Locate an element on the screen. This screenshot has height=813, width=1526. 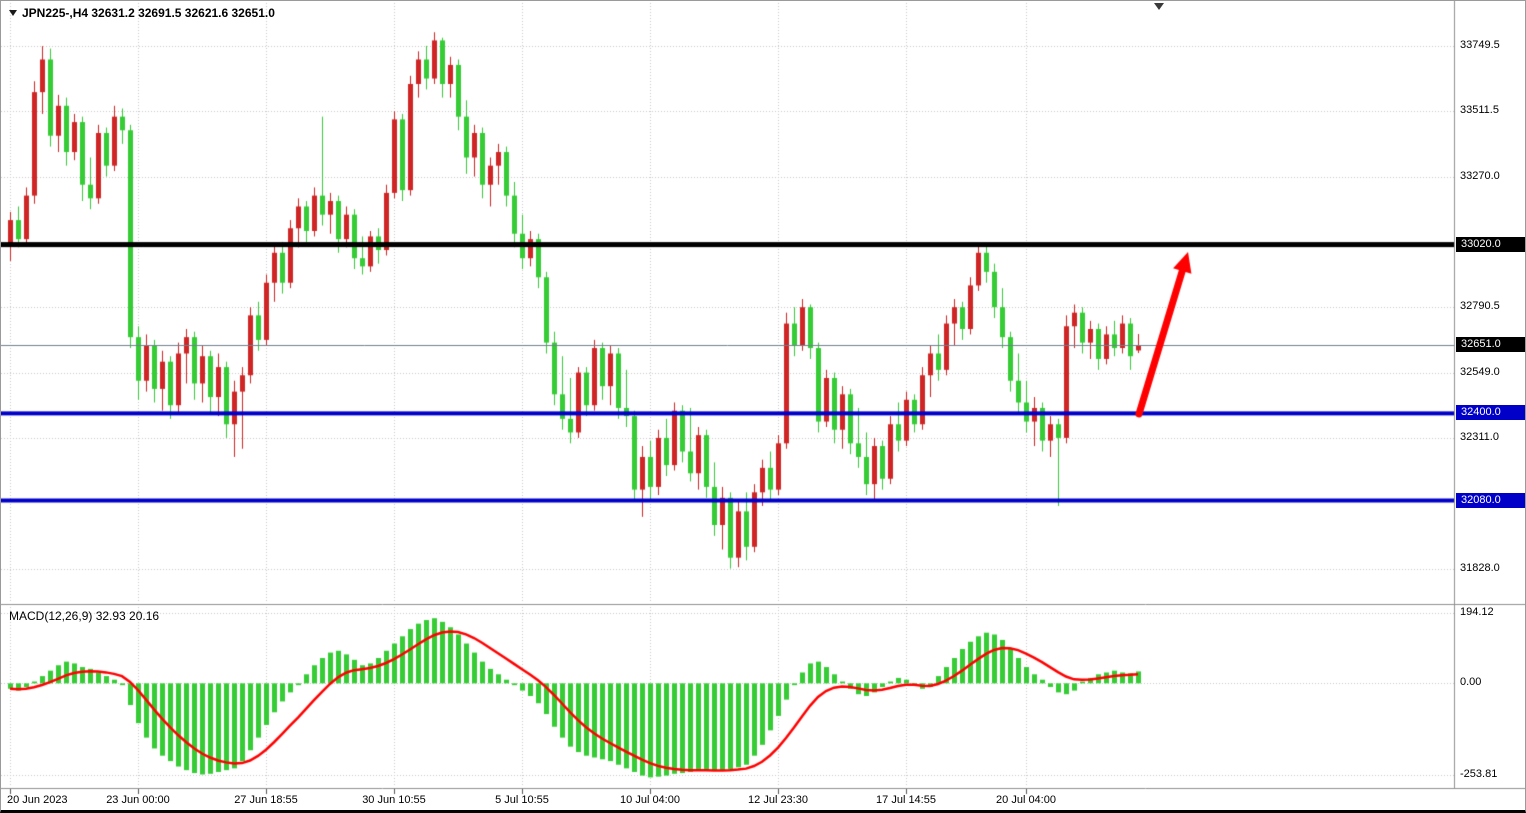
time-tick-label: 20 Jun 2023 is located at coordinates (37, 800).